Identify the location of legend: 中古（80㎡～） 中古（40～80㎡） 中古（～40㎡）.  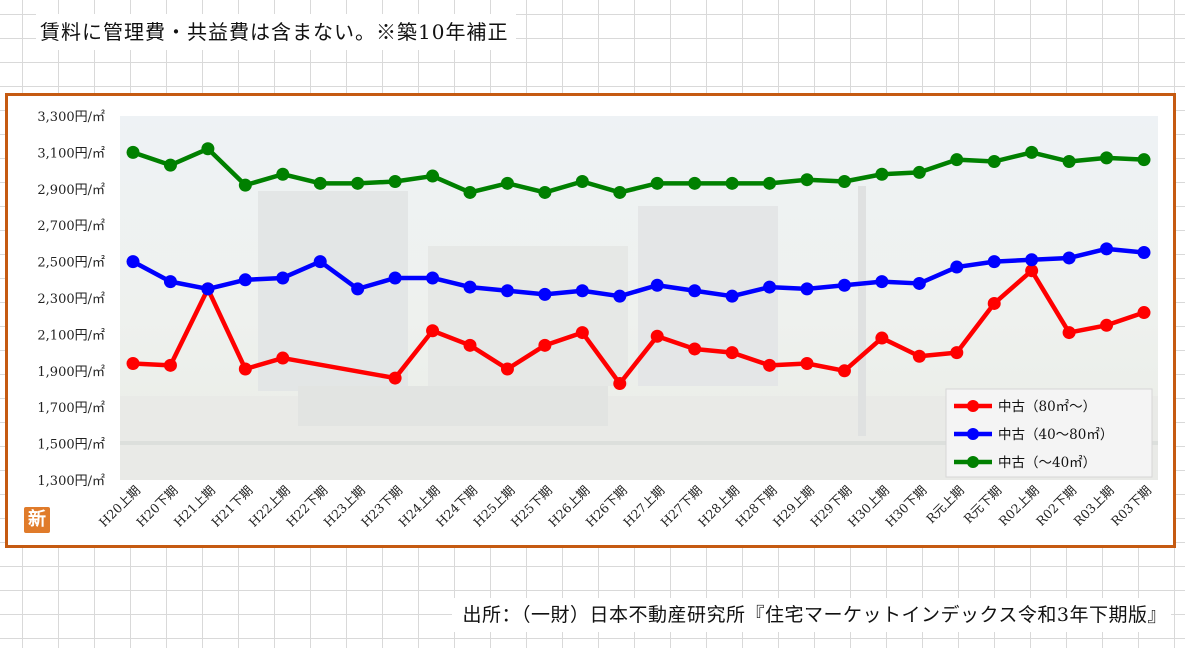
(1049, 433).